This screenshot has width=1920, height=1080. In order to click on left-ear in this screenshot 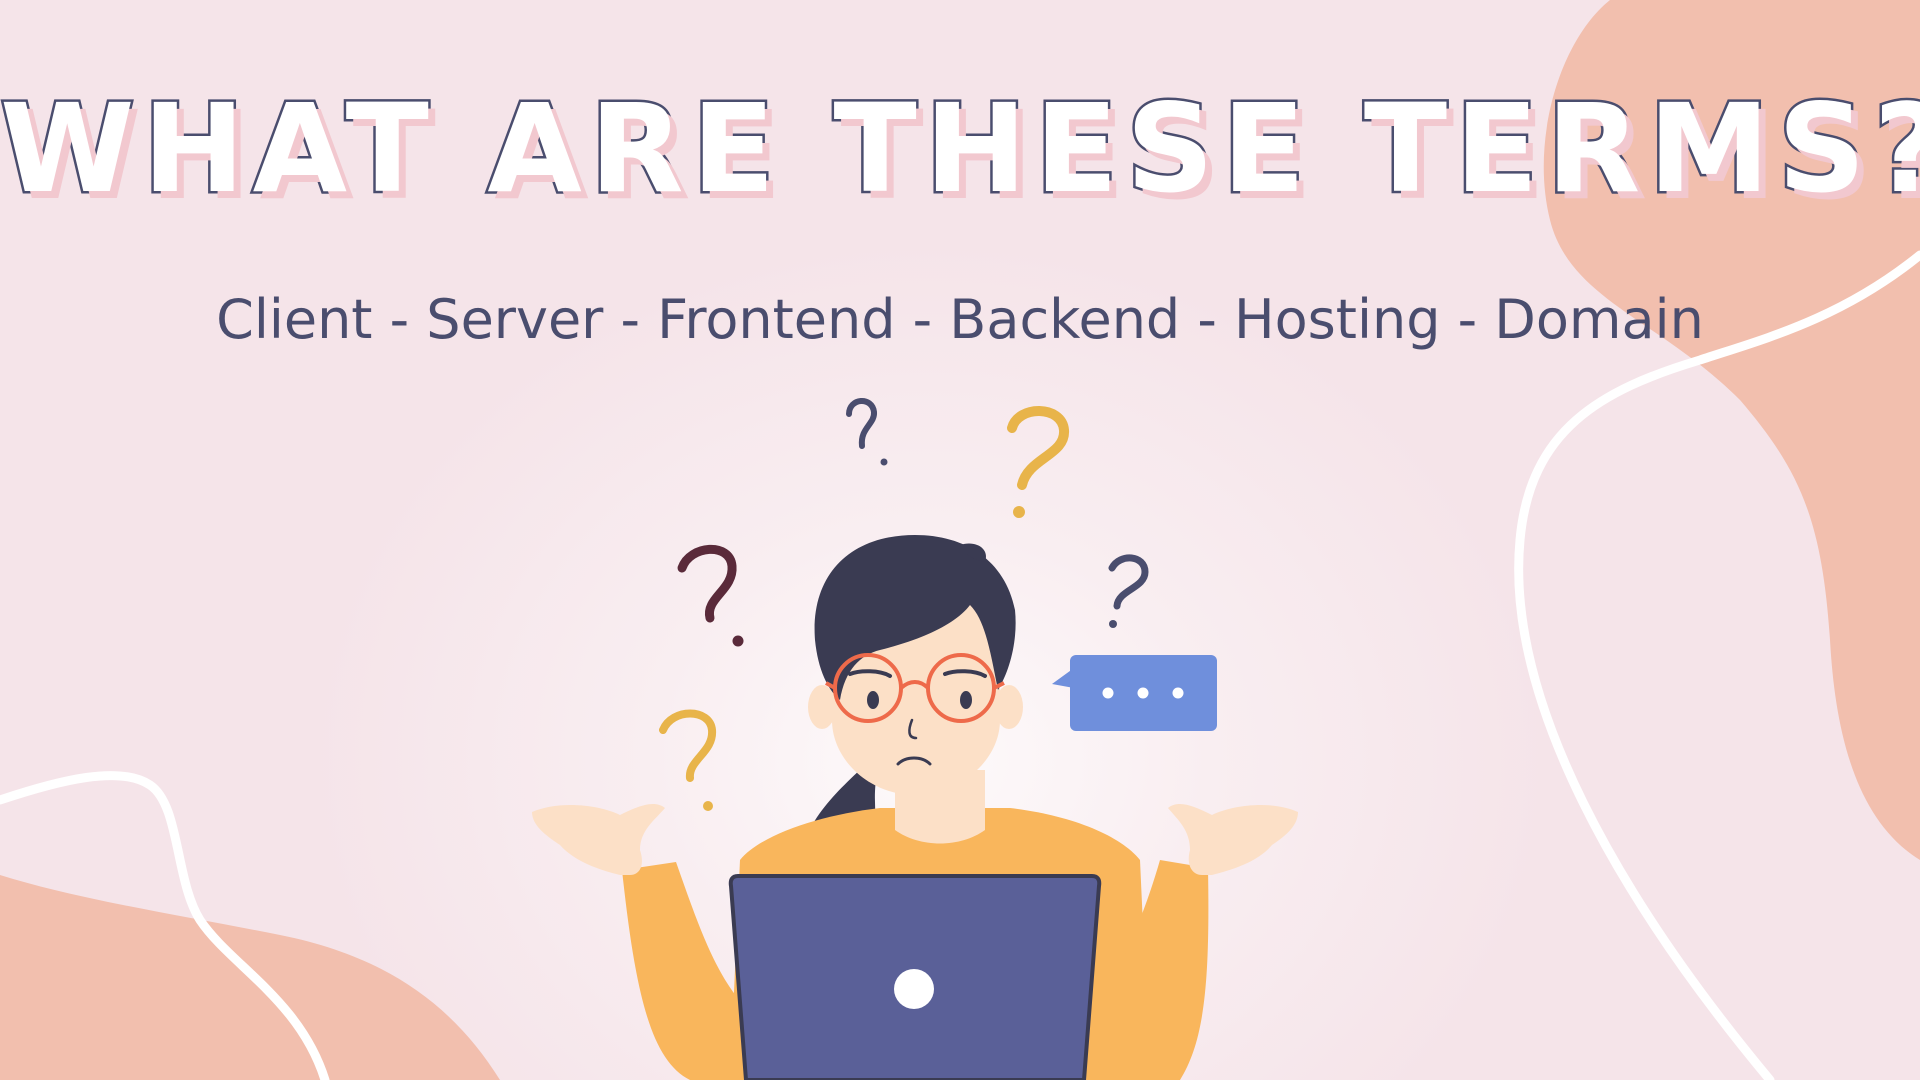, I will do `click(822, 707)`.